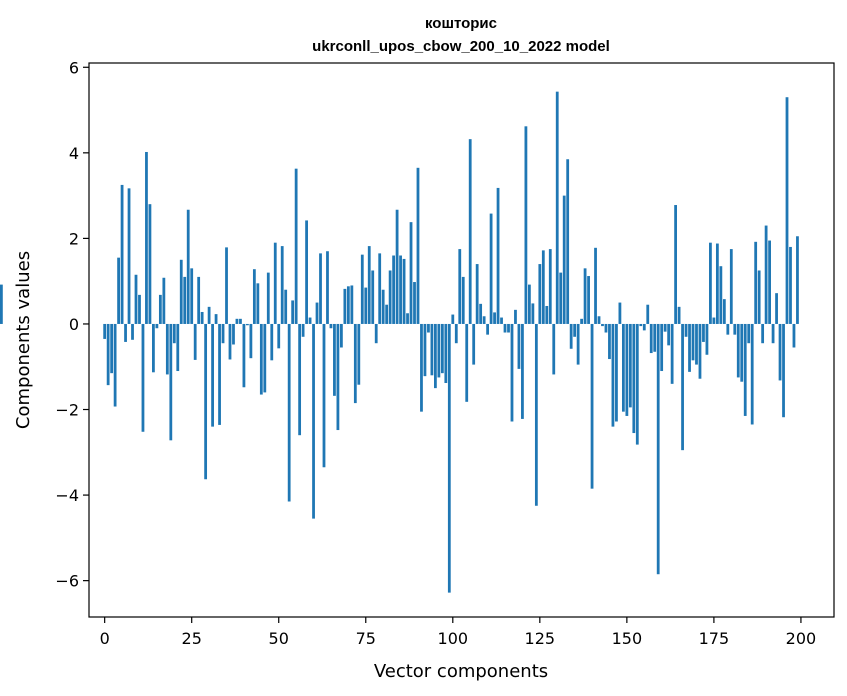 Image resolution: width=847 pixels, height=696 pixels. What do you see at coordinates (192, 638) in the screenshot?
I see `x-tick-label: 25` at bounding box center [192, 638].